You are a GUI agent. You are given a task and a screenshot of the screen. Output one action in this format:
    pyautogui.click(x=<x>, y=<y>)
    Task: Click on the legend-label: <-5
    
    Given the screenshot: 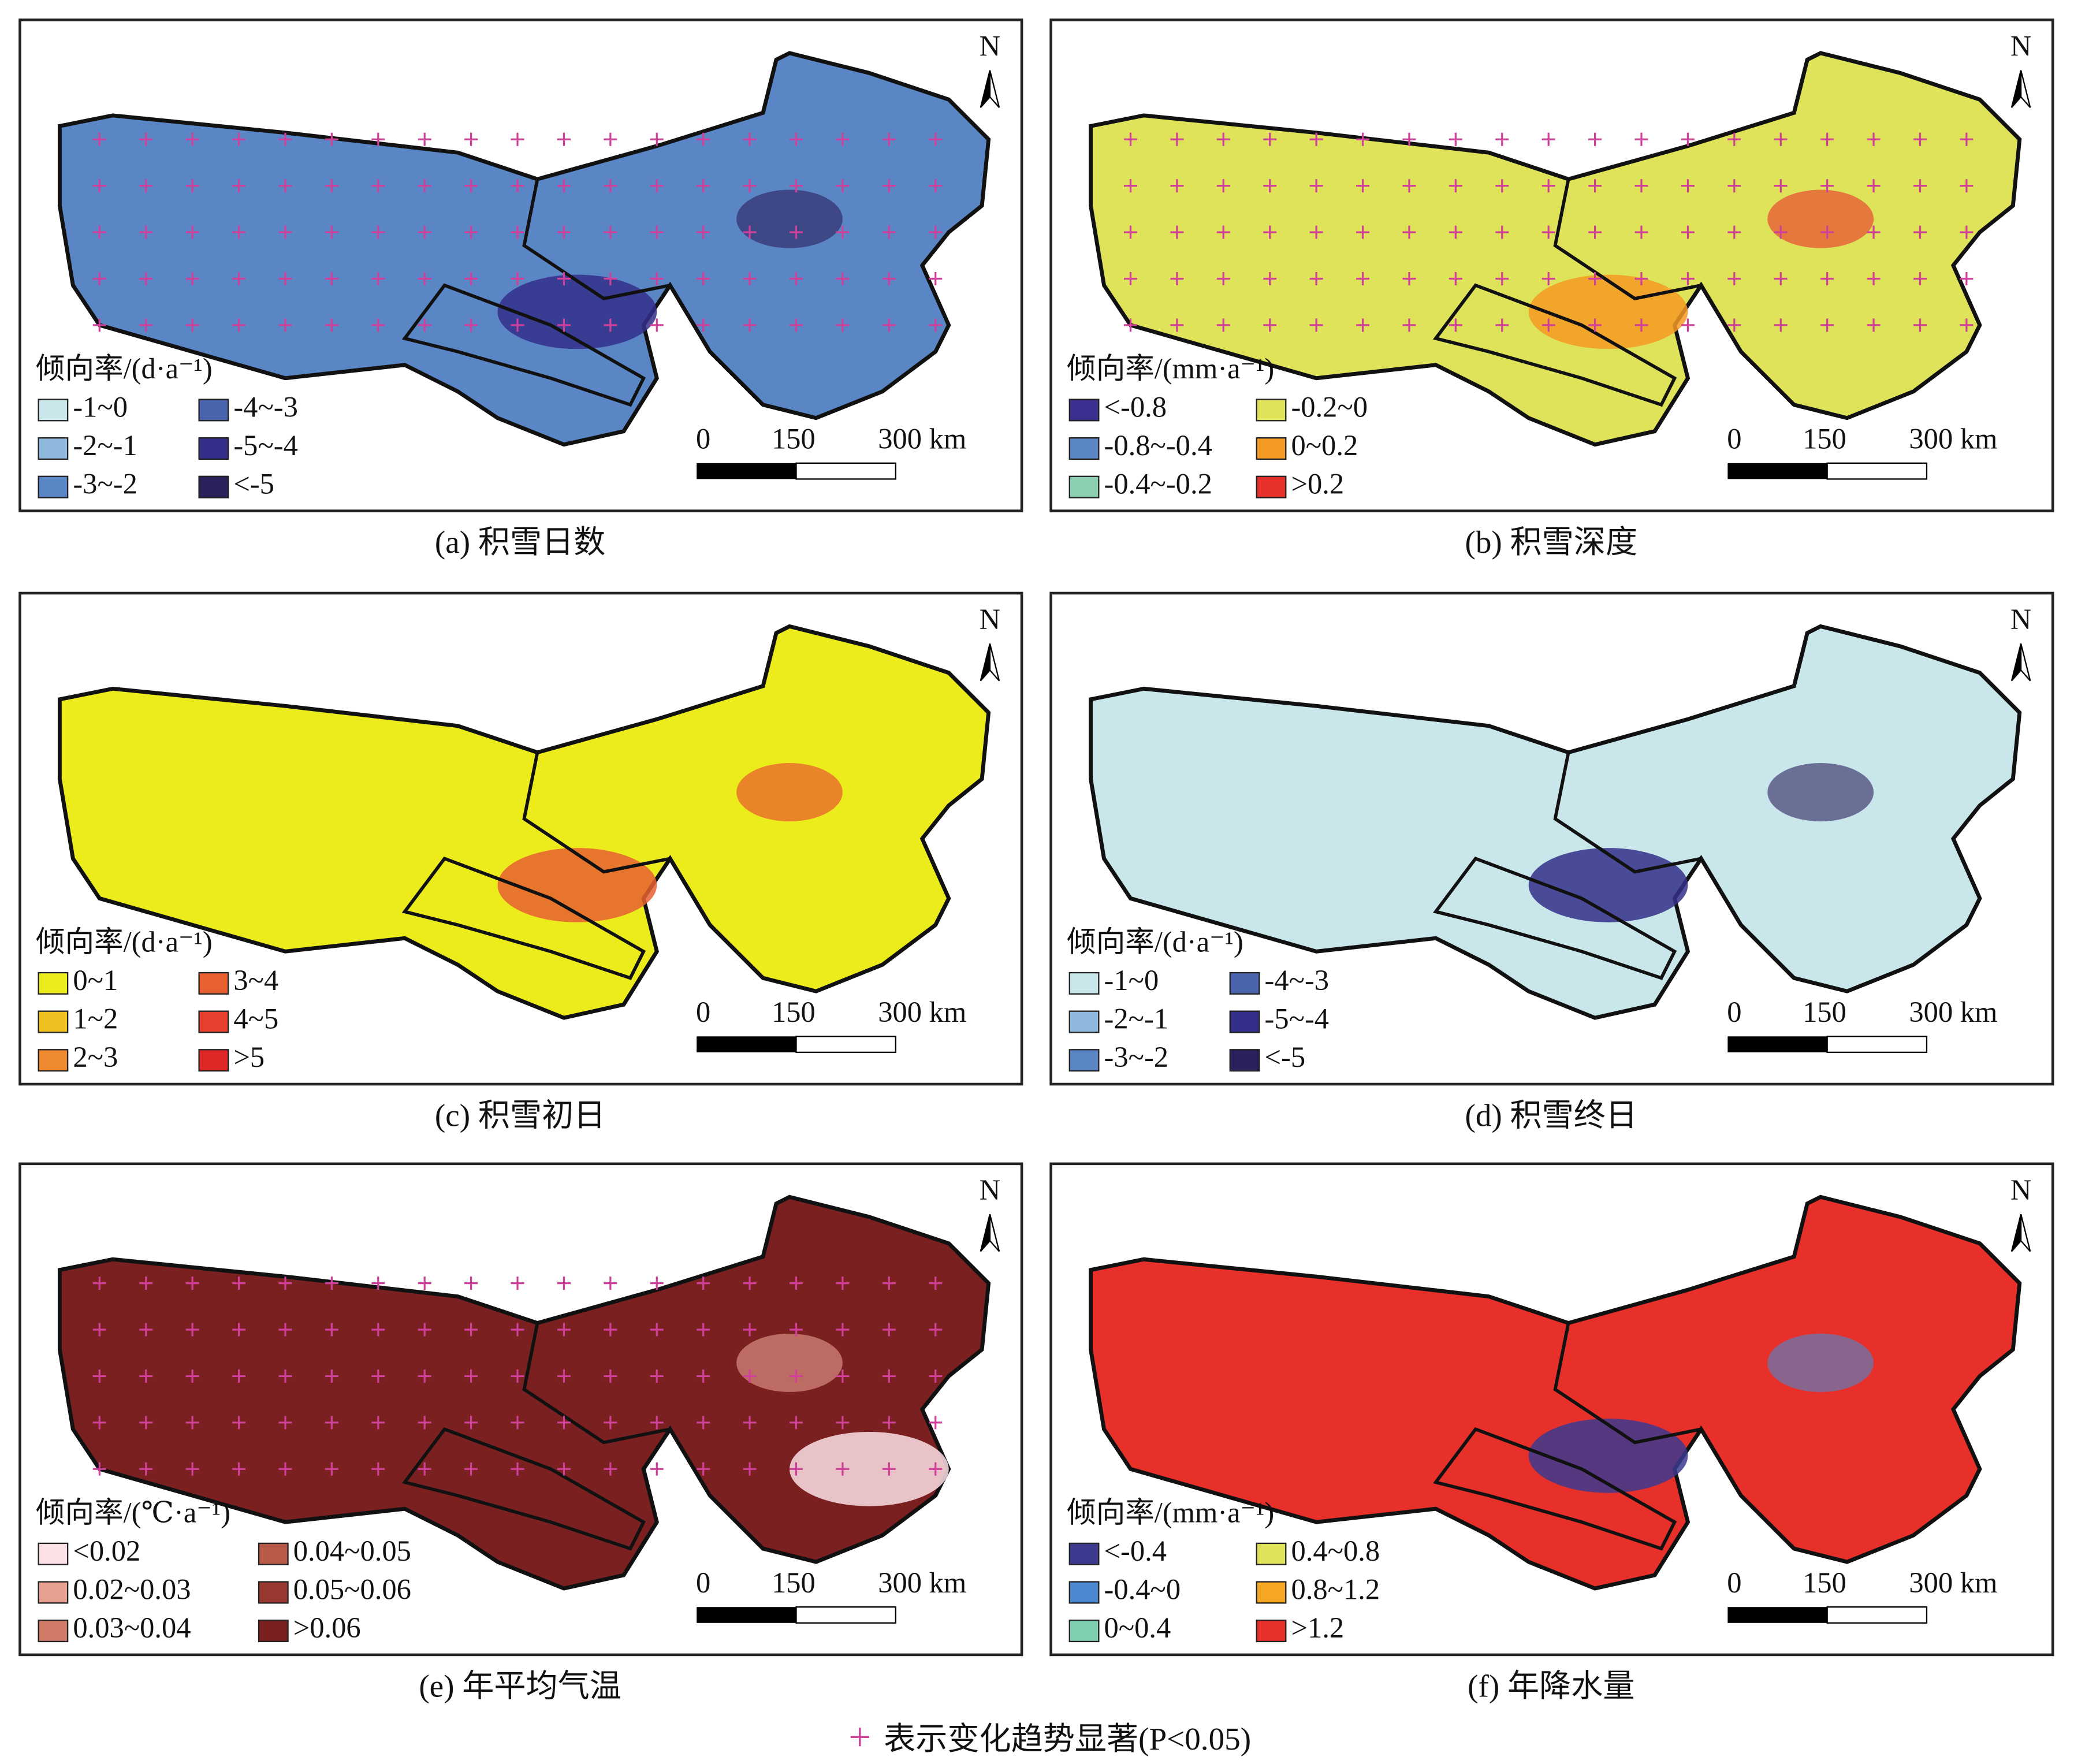 What is the action you would take?
    pyautogui.click(x=1285, y=1057)
    